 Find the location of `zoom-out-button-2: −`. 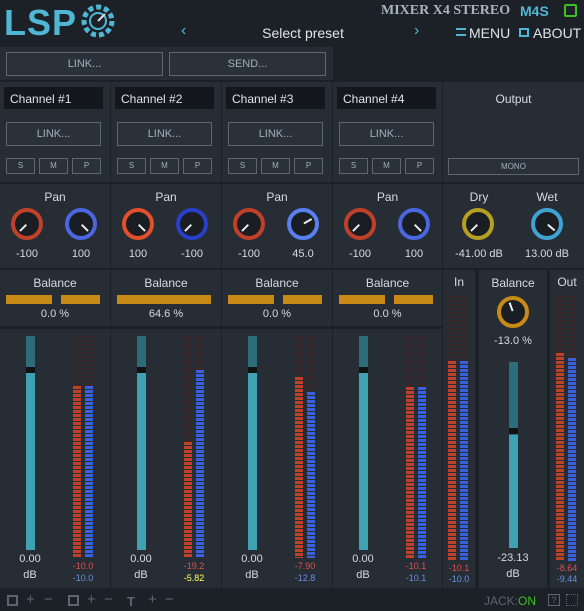

zoom-out-button-2: − is located at coordinates (108, 599).